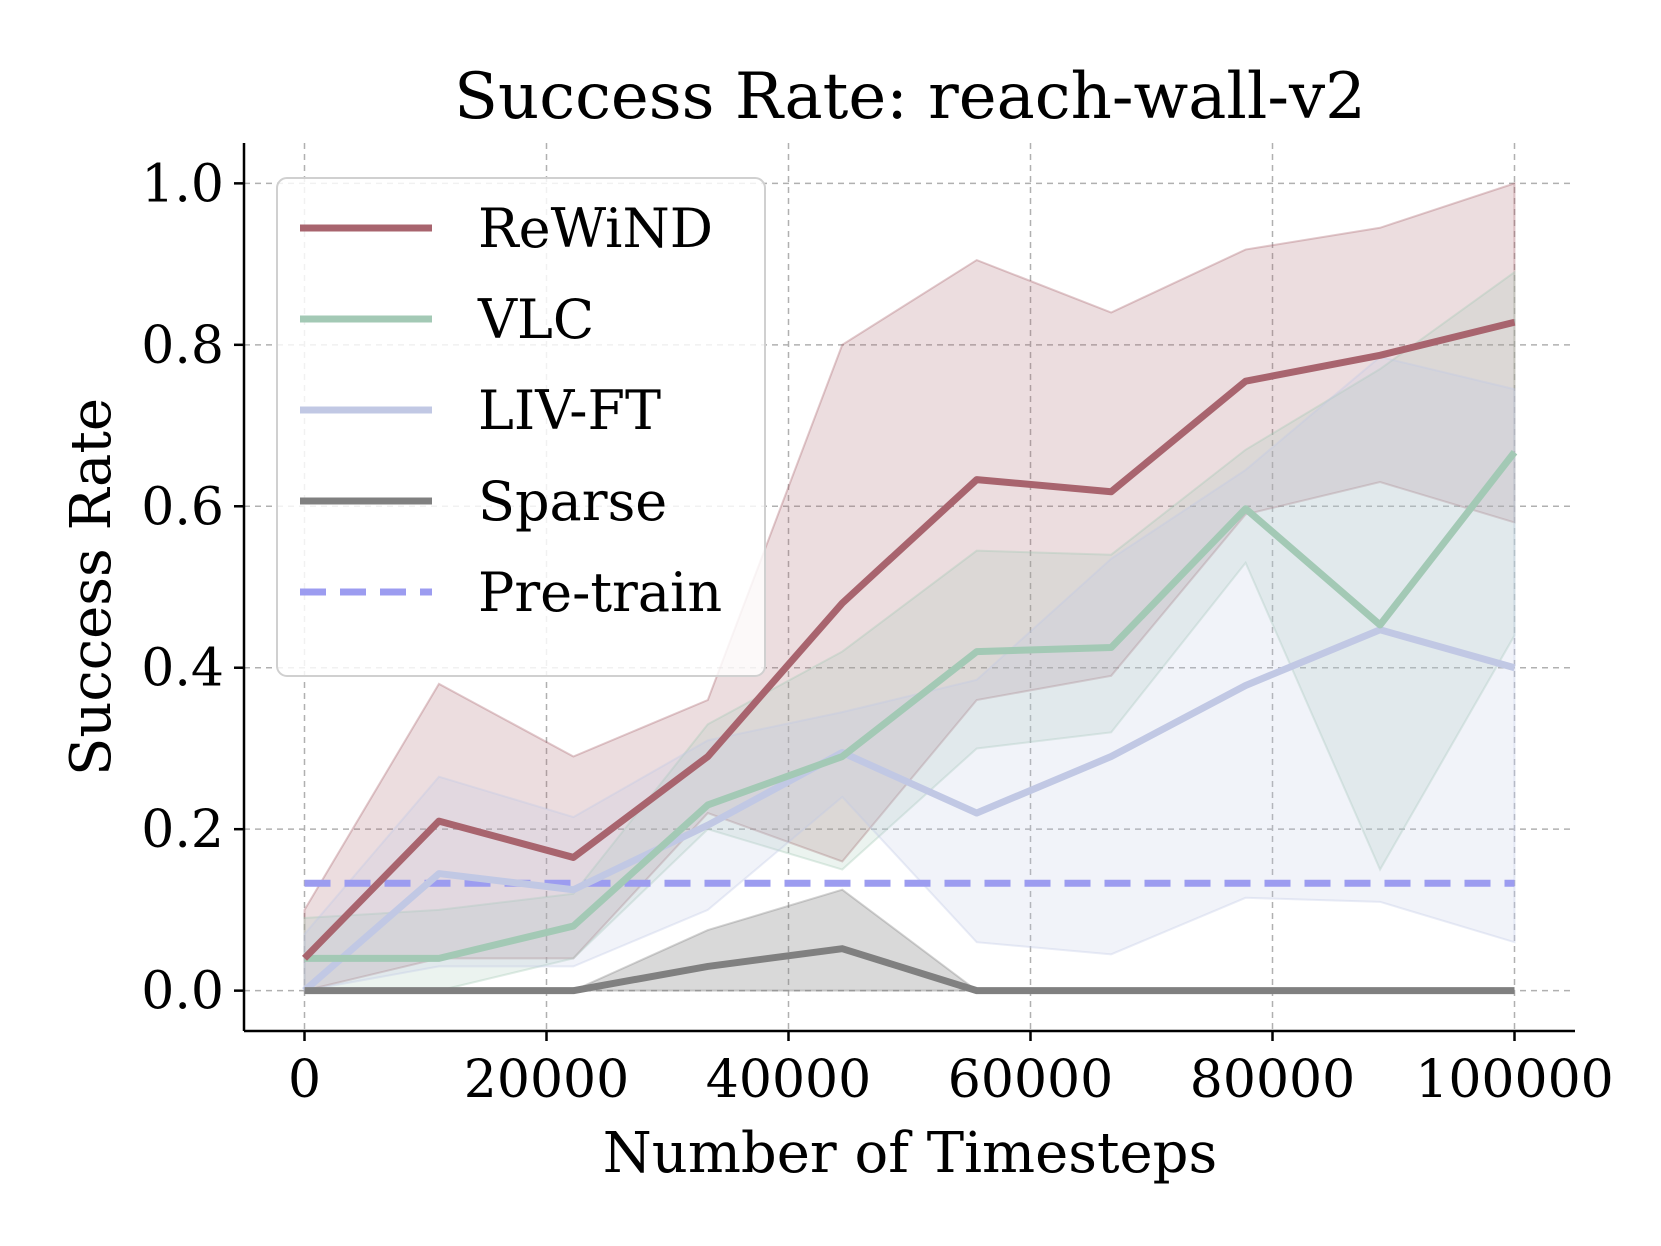 This screenshot has height=1246, width=1661. What do you see at coordinates (600, 592) in the screenshot?
I see `legend-label: Pre-train` at bounding box center [600, 592].